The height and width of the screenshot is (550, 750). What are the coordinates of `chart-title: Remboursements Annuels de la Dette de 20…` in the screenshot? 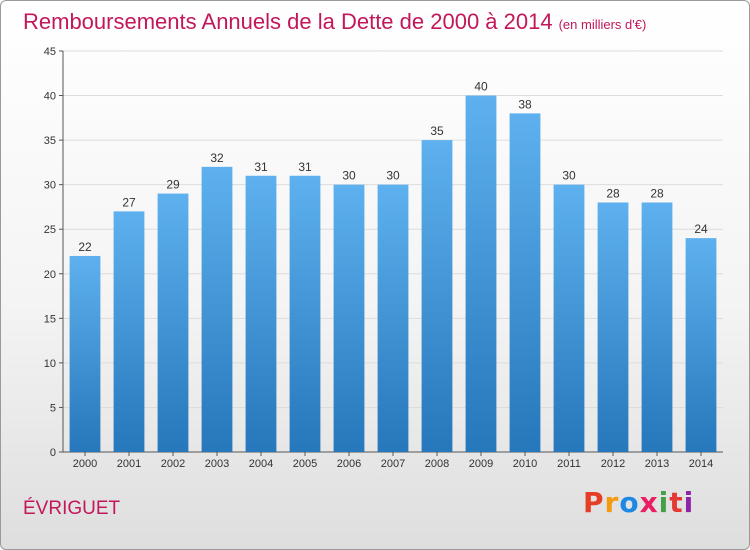 It's located at (334, 22).